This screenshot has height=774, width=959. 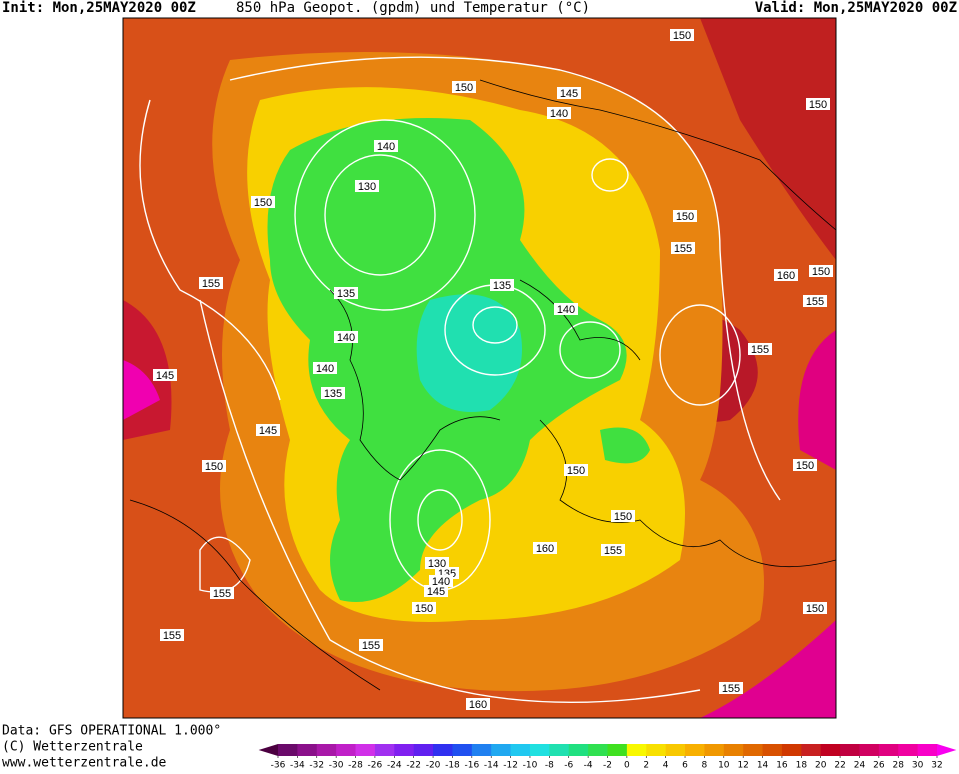 What do you see at coordinates (278, 766) in the screenshot?
I see `colorbar-tick-label: -36` at bounding box center [278, 766].